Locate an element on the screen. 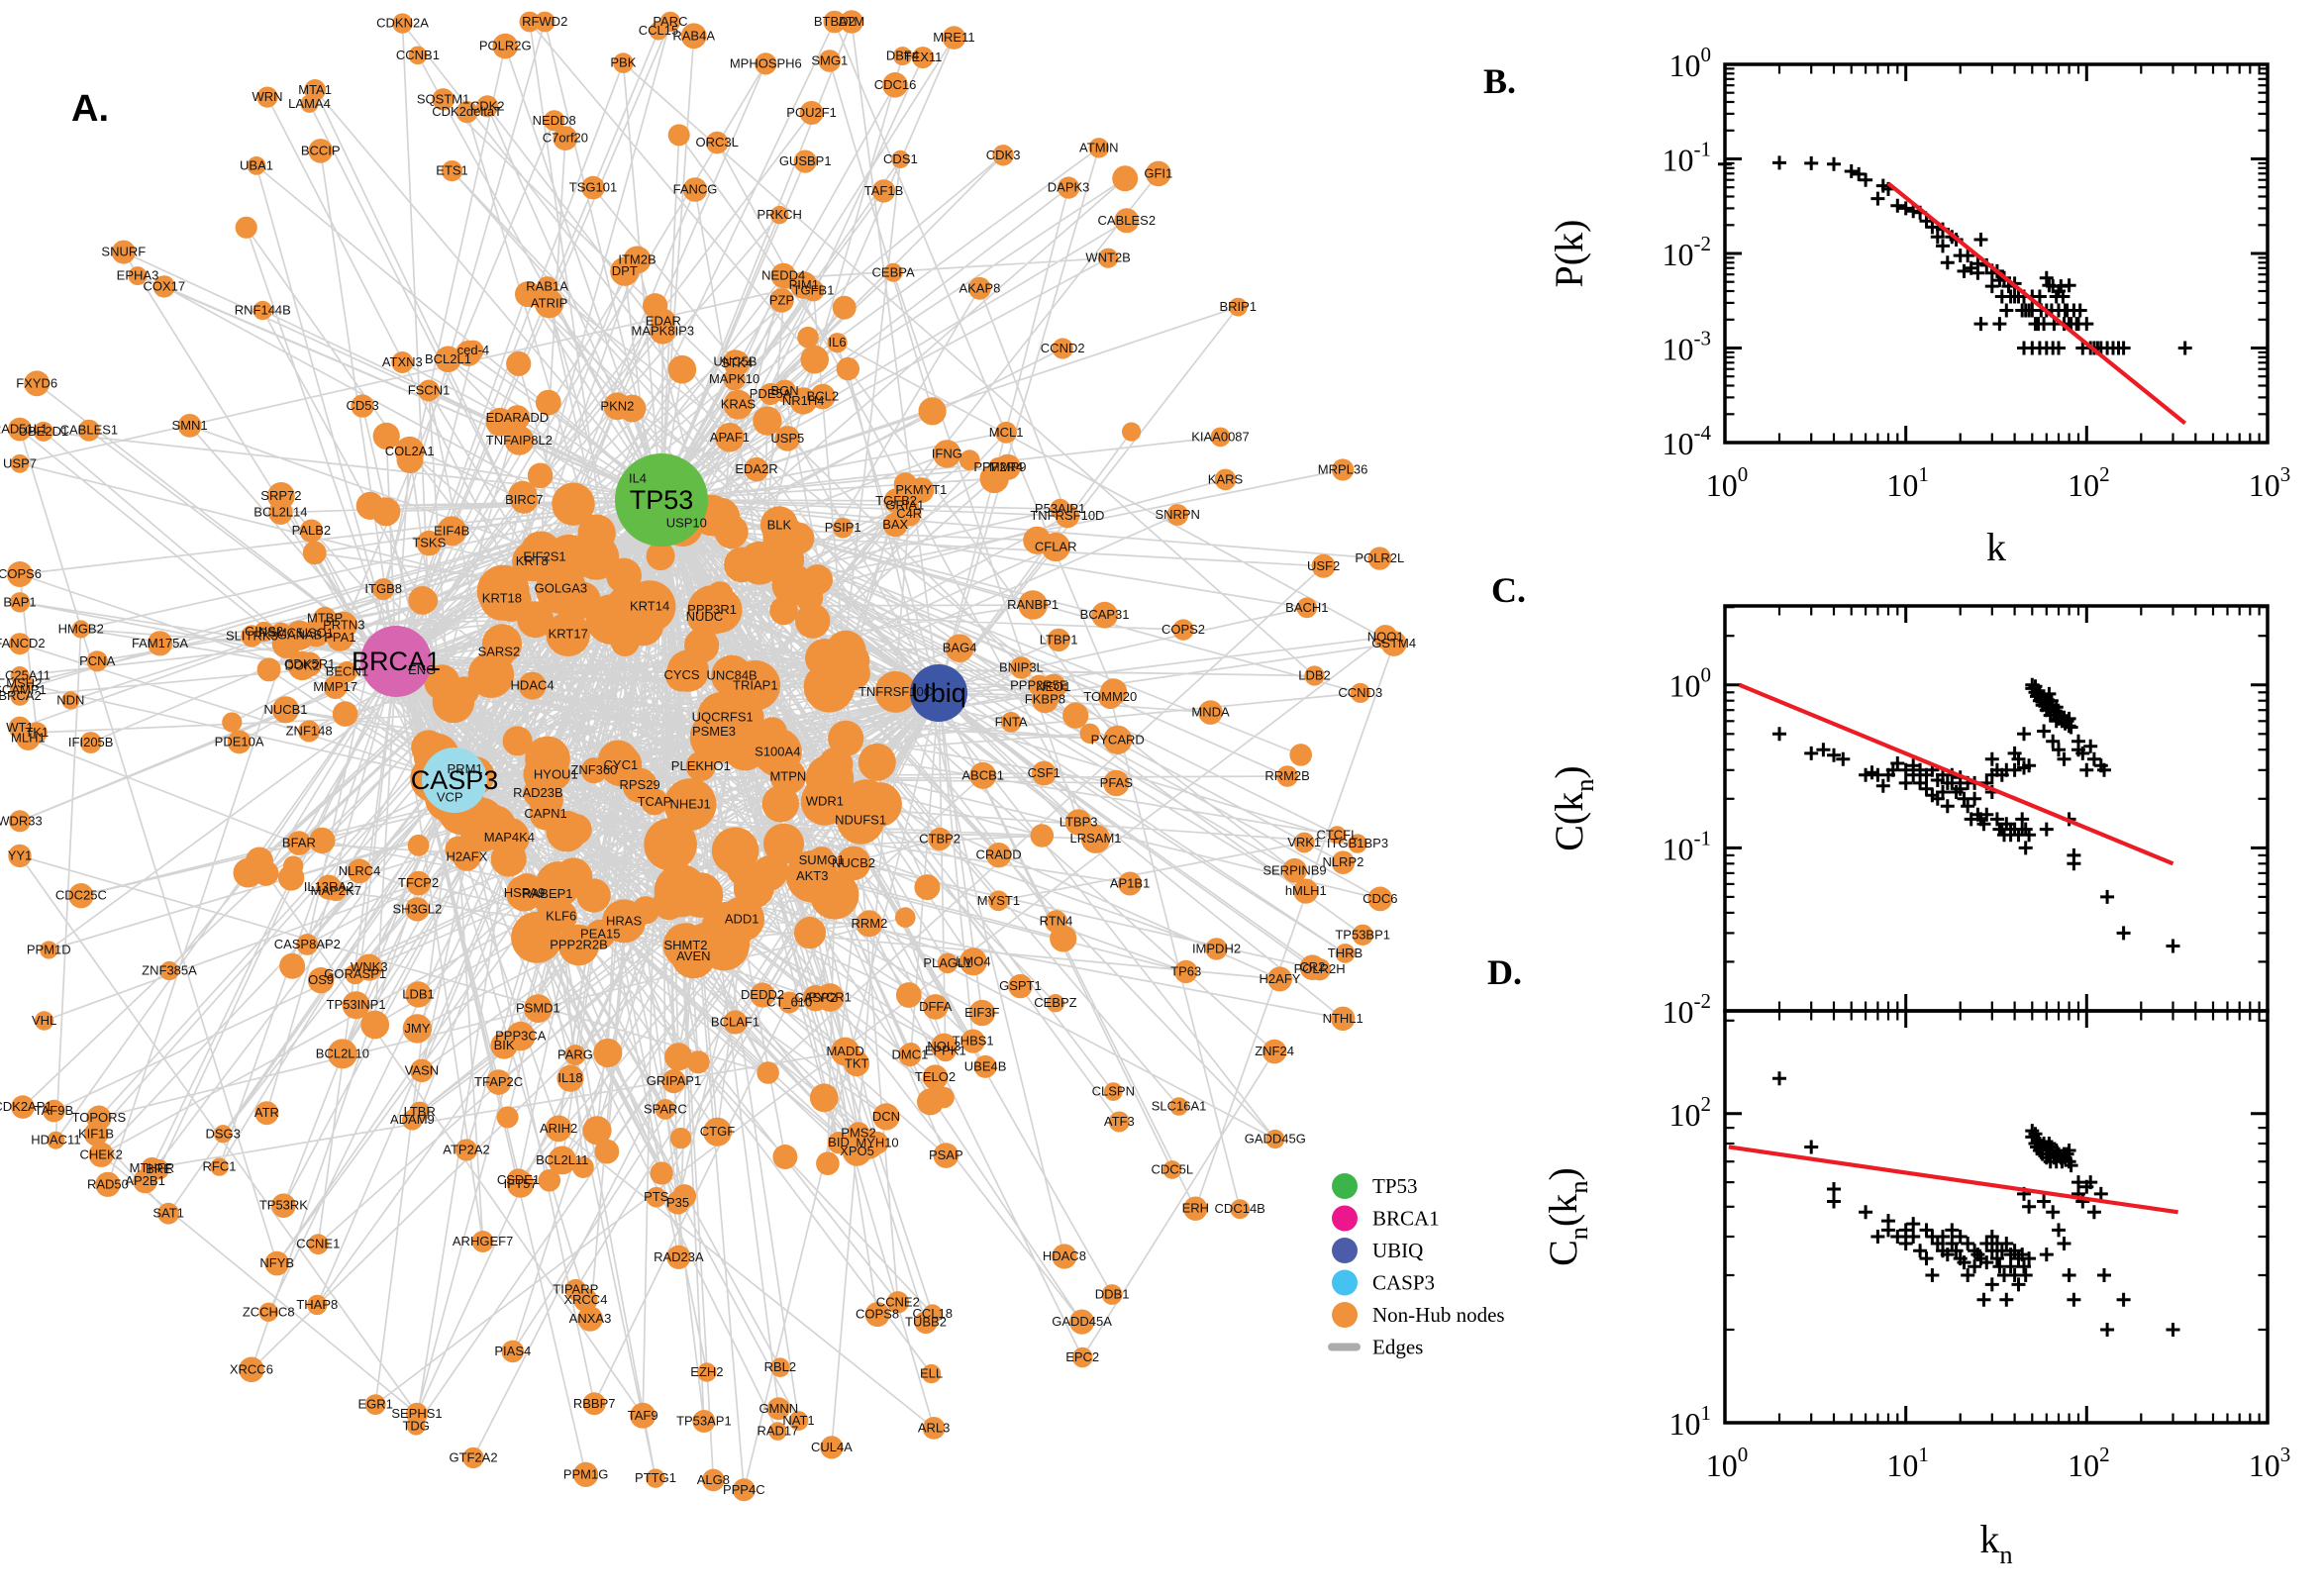  network-node-label: NEDD4 is located at coordinates (783, 274).